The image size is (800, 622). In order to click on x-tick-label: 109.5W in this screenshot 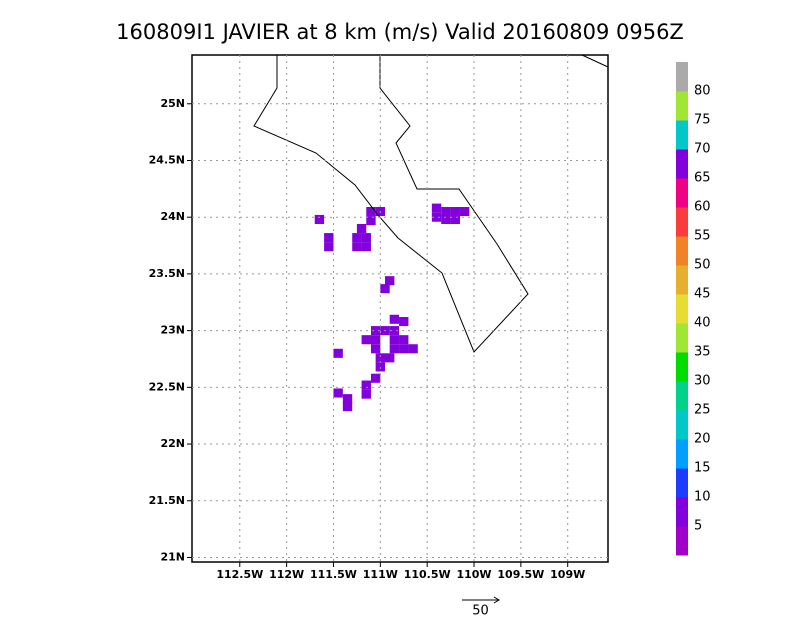, I will do `click(520, 574)`.